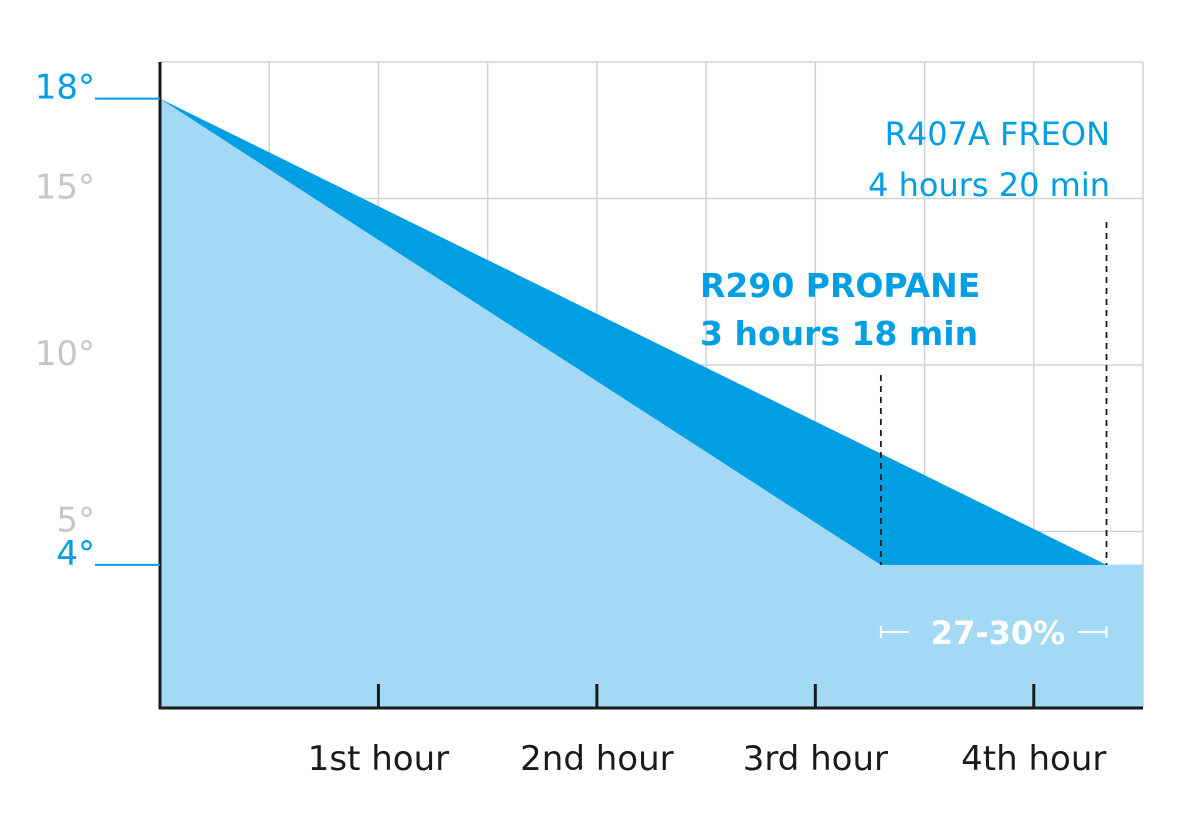  Describe the element at coordinates (839, 333) in the screenshot. I see `r290-annotation-time: 3 hours 18 min` at that location.